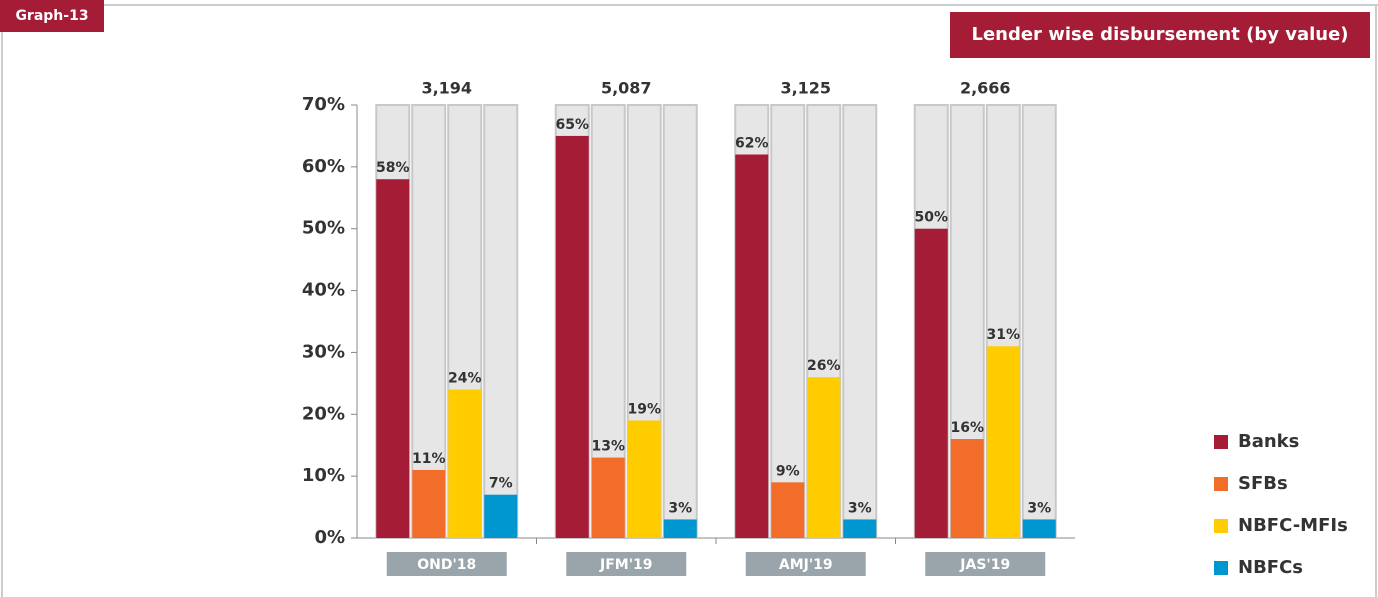 The width and height of the screenshot is (1378, 597). Describe the element at coordinates (323, 475) in the screenshot. I see `y-tick-label: 10%` at that location.